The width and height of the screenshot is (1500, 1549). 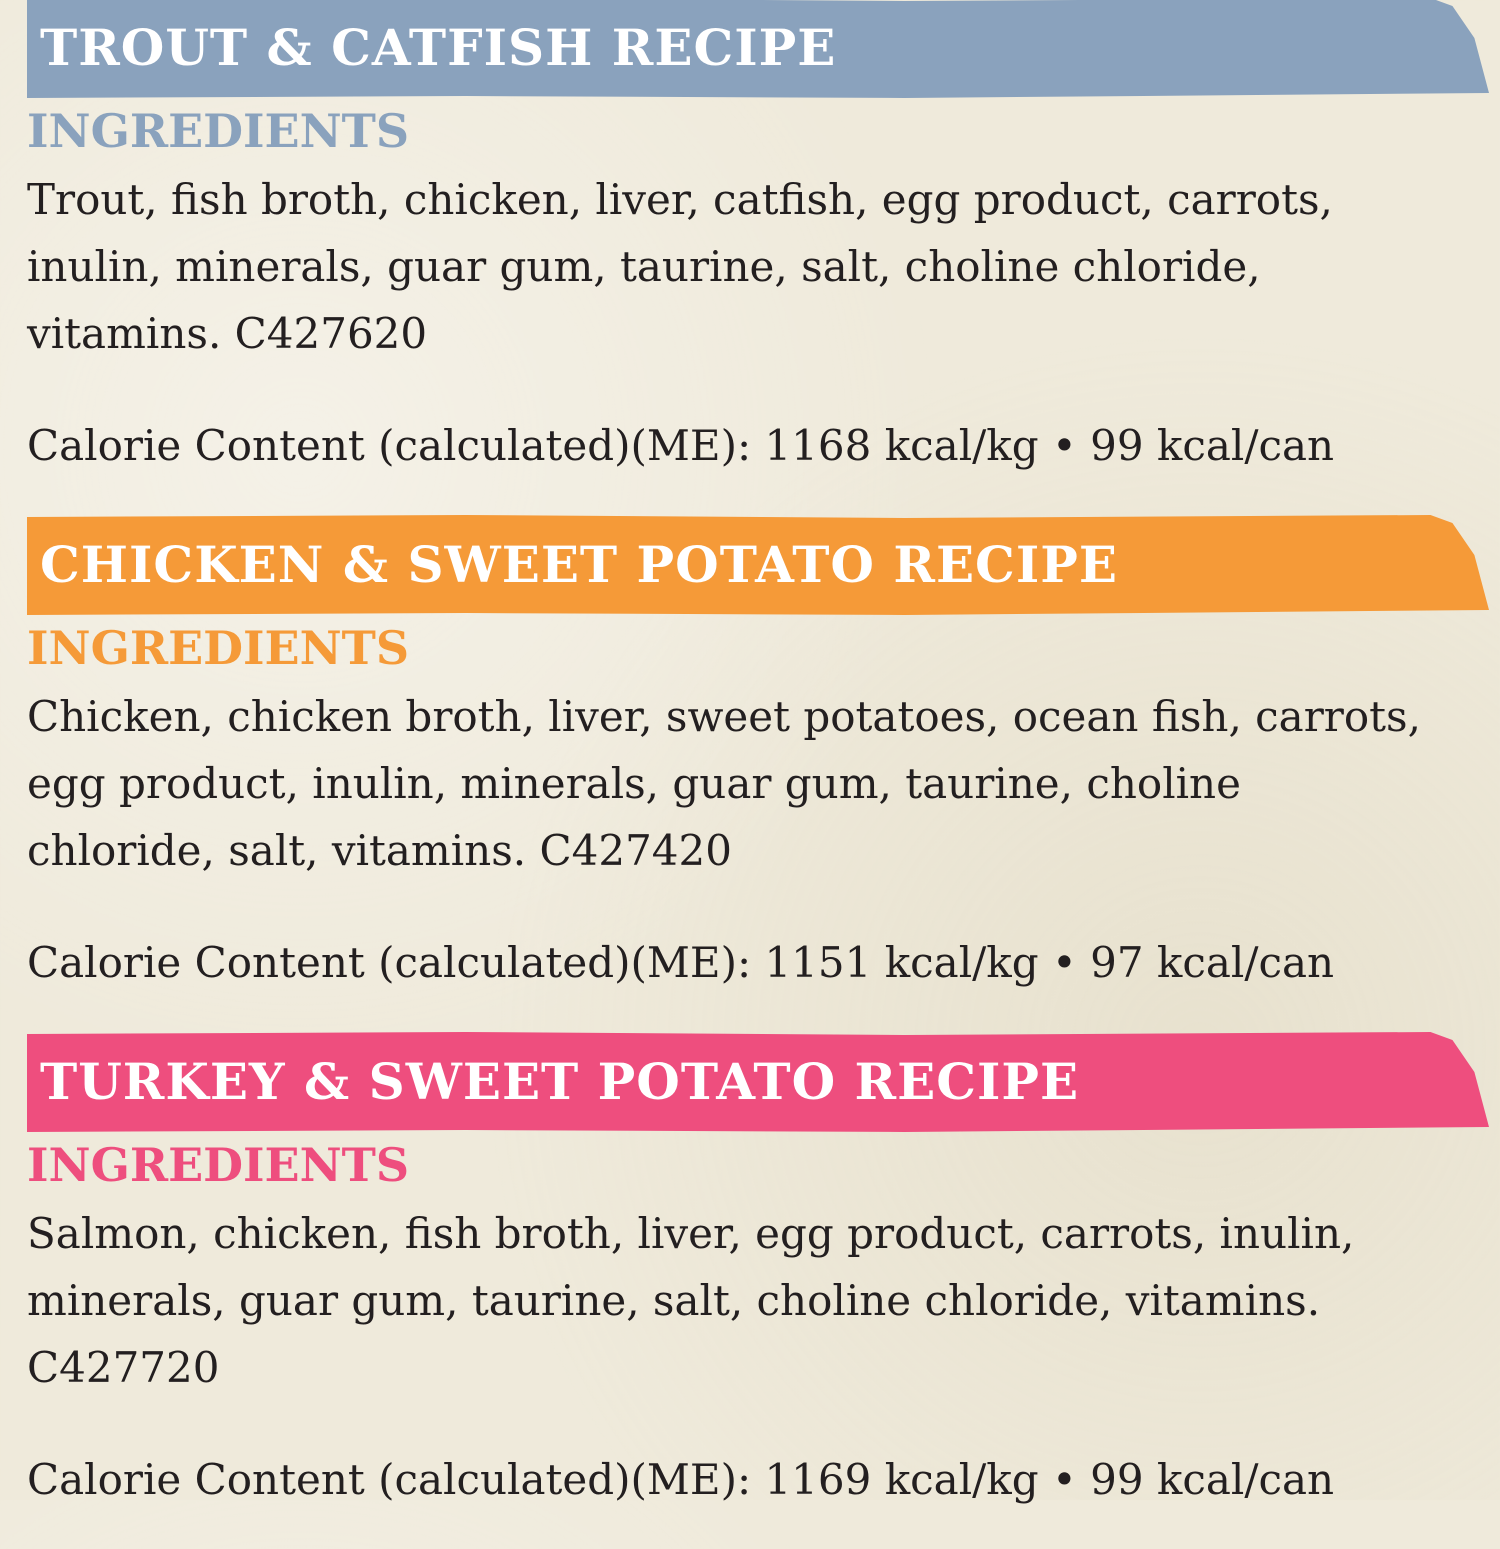 I want to click on recipe-banner: CHICKEN & SWEET POTATO RECIPE, so click(x=758, y=565).